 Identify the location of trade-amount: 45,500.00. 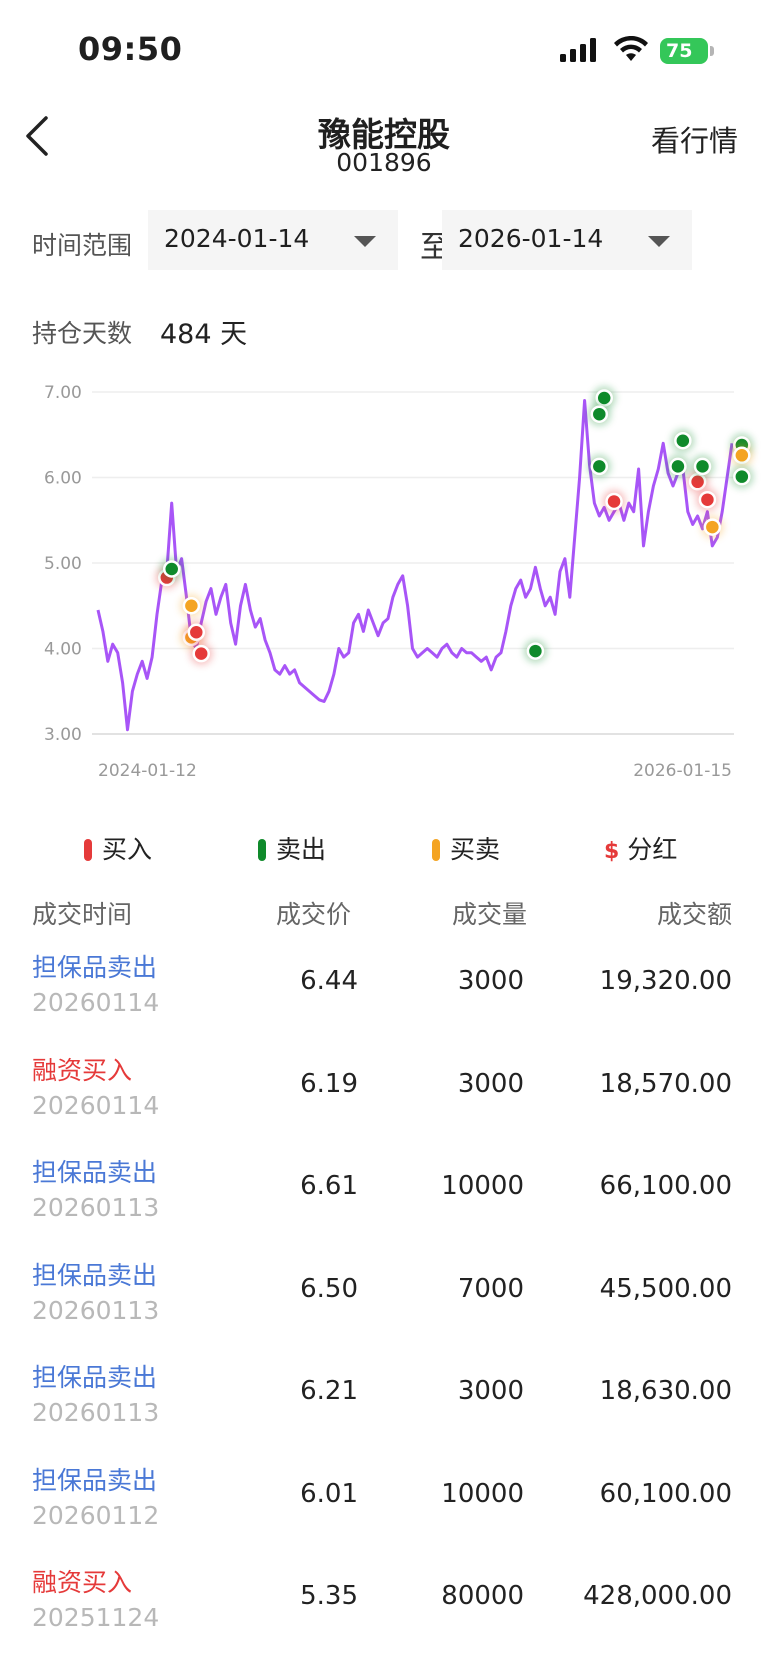
(665, 1288).